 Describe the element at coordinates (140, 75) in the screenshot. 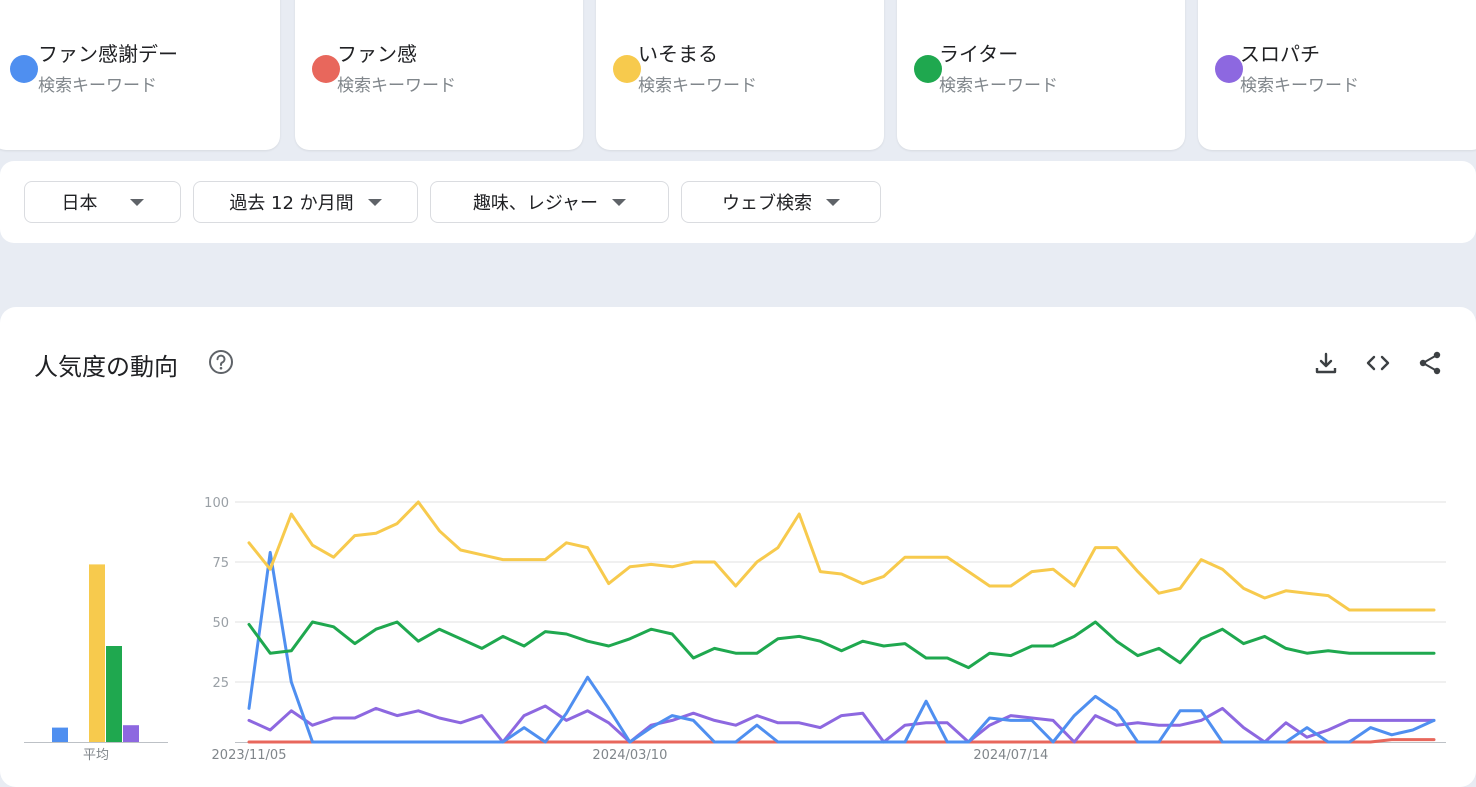

I see `term-card-1: ファン感謝デー 検索キーワード` at that location.